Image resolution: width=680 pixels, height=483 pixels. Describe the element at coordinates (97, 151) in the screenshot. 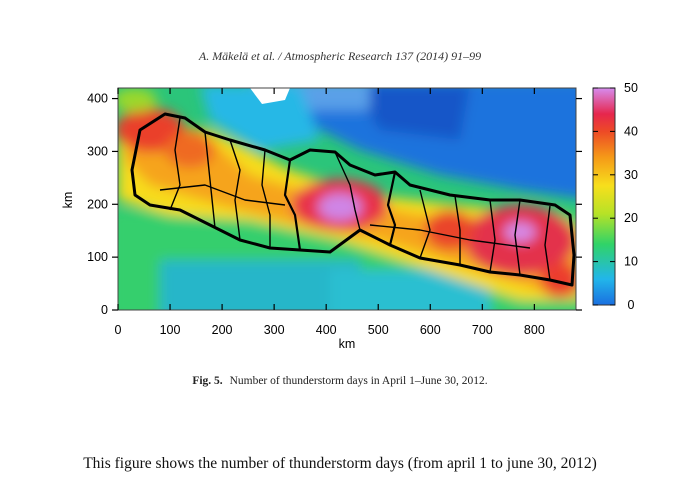

I see `y-tick-label: 300` at that location.